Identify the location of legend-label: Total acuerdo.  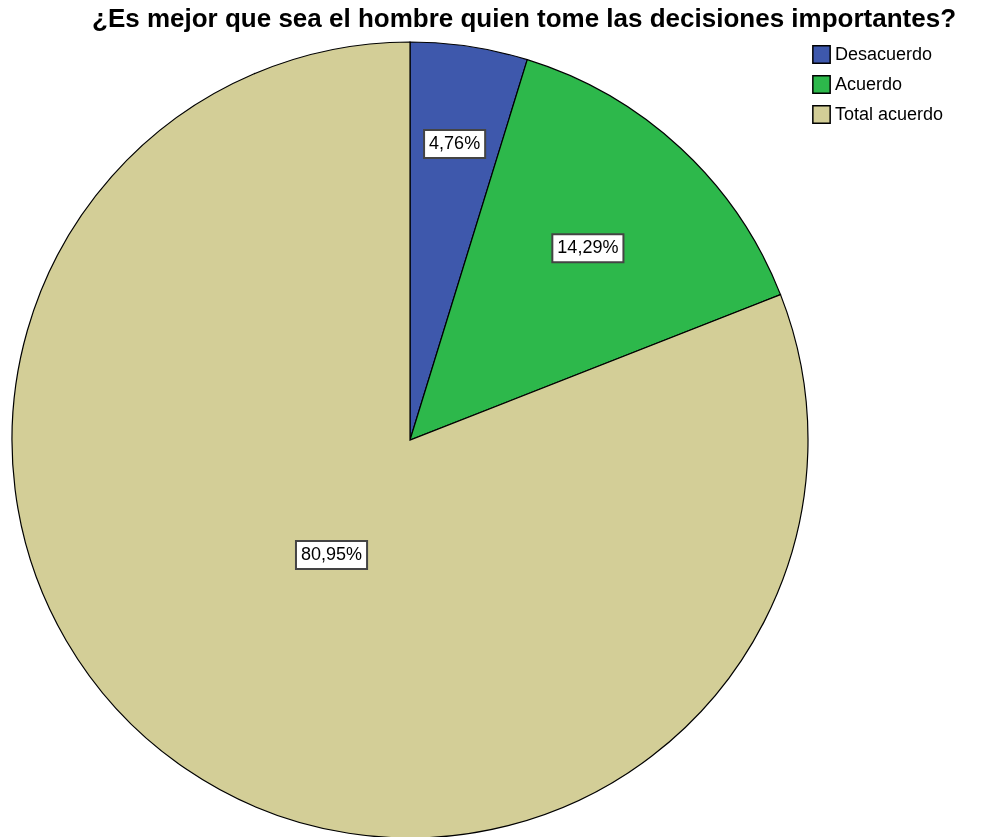
(889, 113).